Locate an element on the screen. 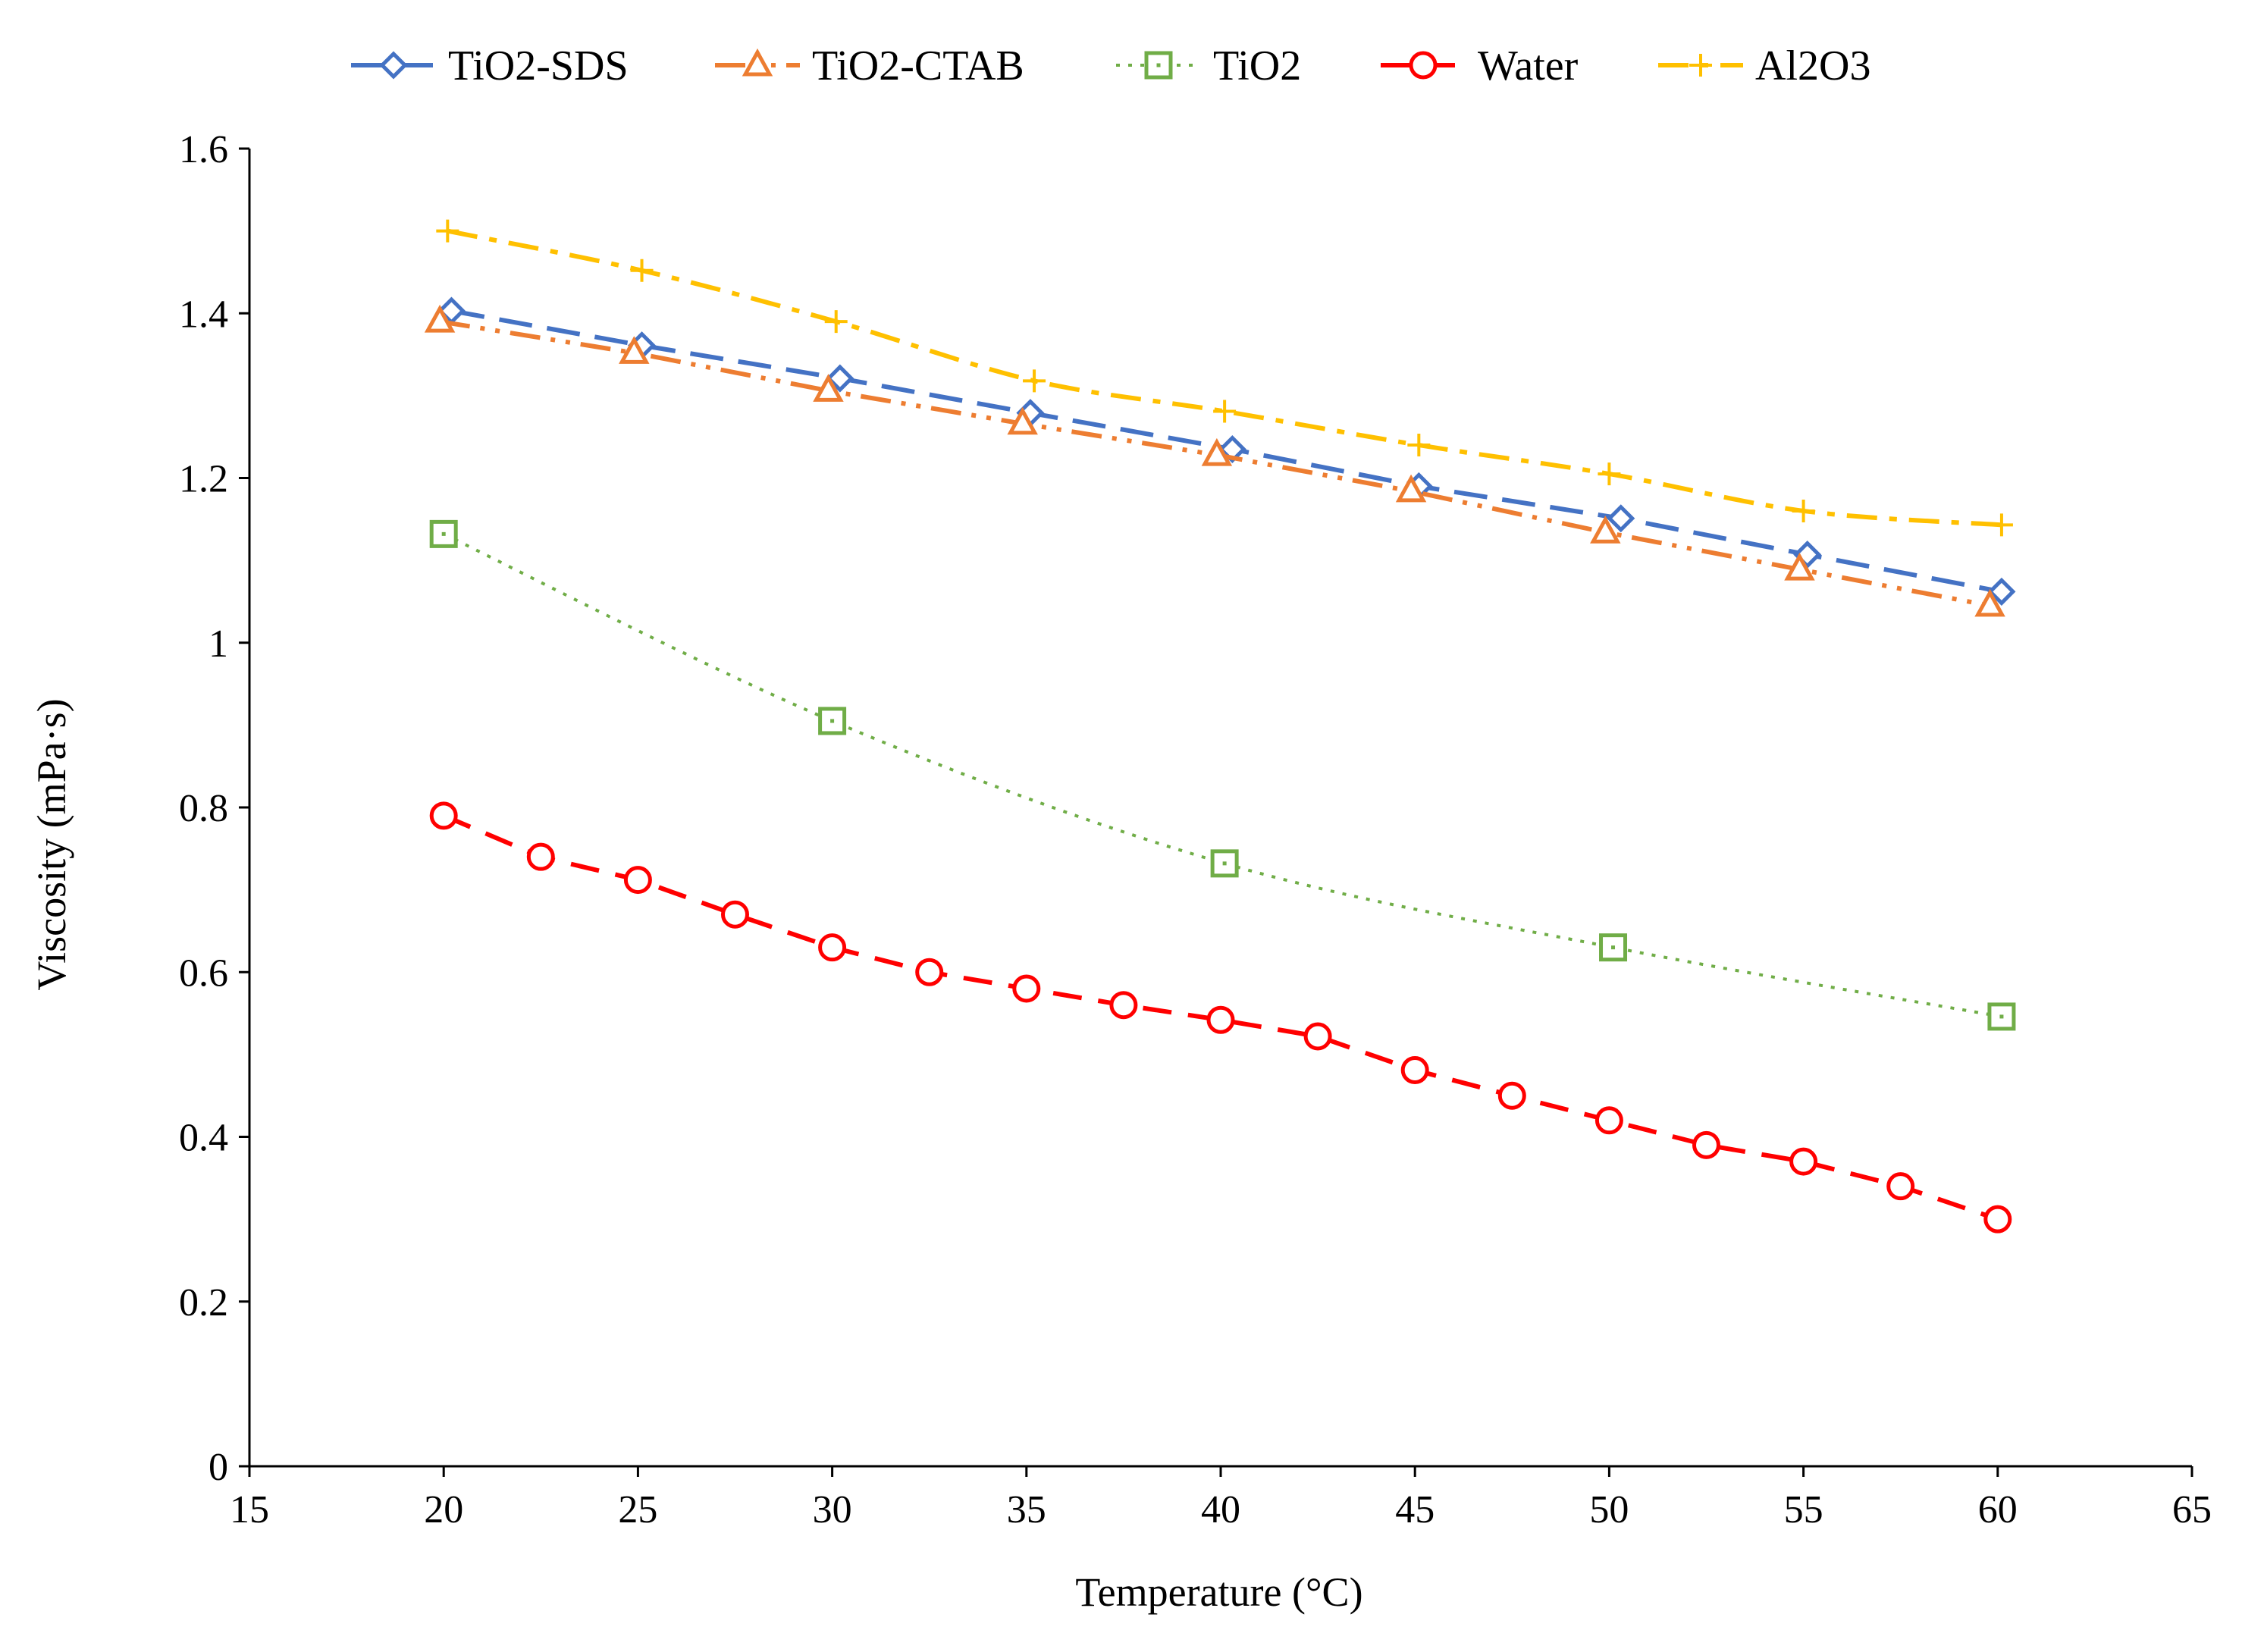 The width and height of the screenshot is (2242, 1652). x-tick-label: 40 is located at coordinates (1220, 1509).